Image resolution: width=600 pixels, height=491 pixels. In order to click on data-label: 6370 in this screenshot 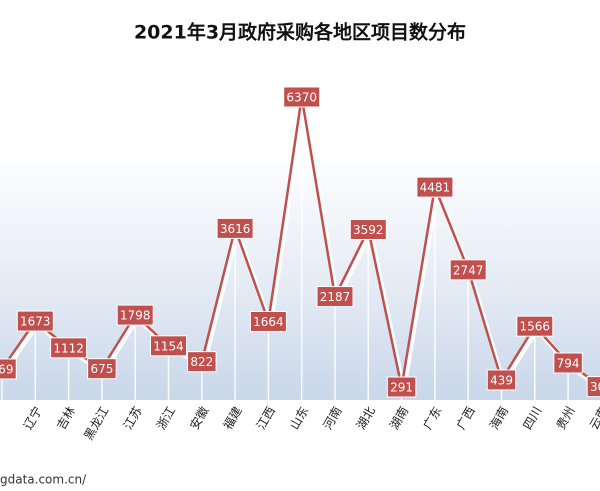, I will do `click(301, 98)`.